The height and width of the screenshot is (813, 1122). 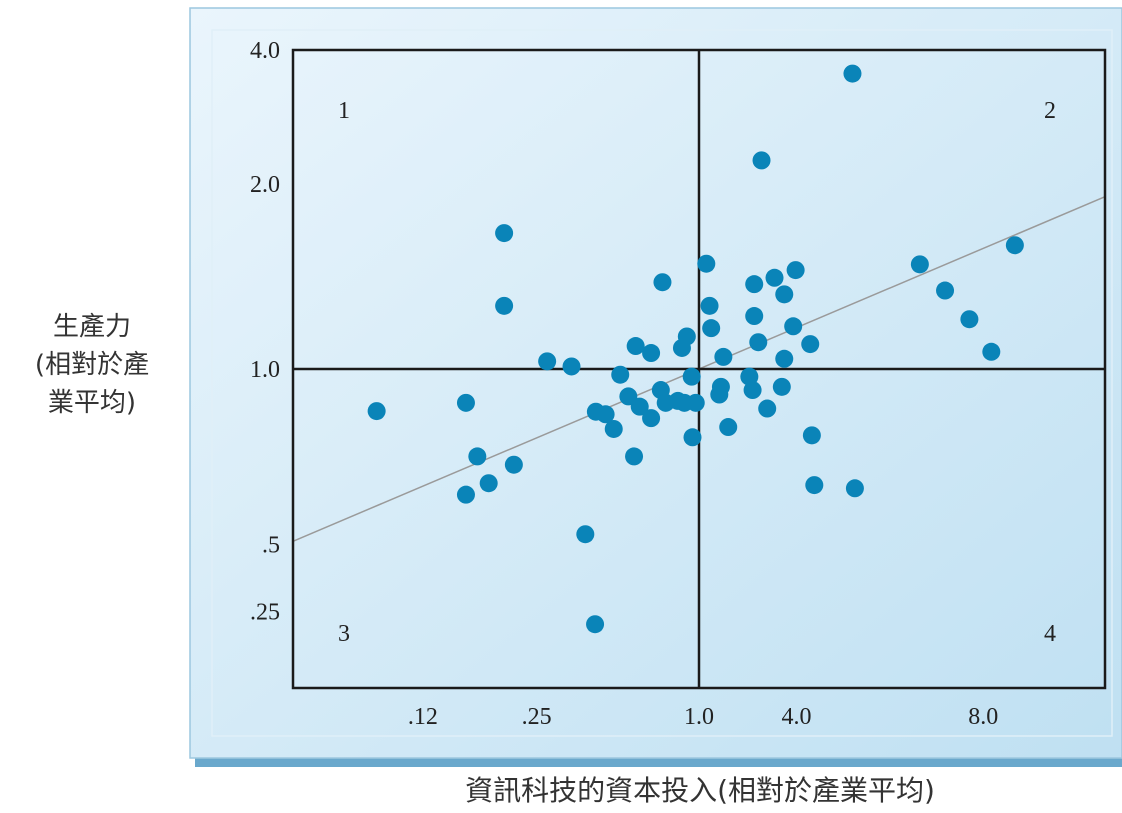 What do you see at coordinates (344, 634) in the screenshot?
I see `quadrant-label-bottom-left: 3` at bounding box center [344, 634].